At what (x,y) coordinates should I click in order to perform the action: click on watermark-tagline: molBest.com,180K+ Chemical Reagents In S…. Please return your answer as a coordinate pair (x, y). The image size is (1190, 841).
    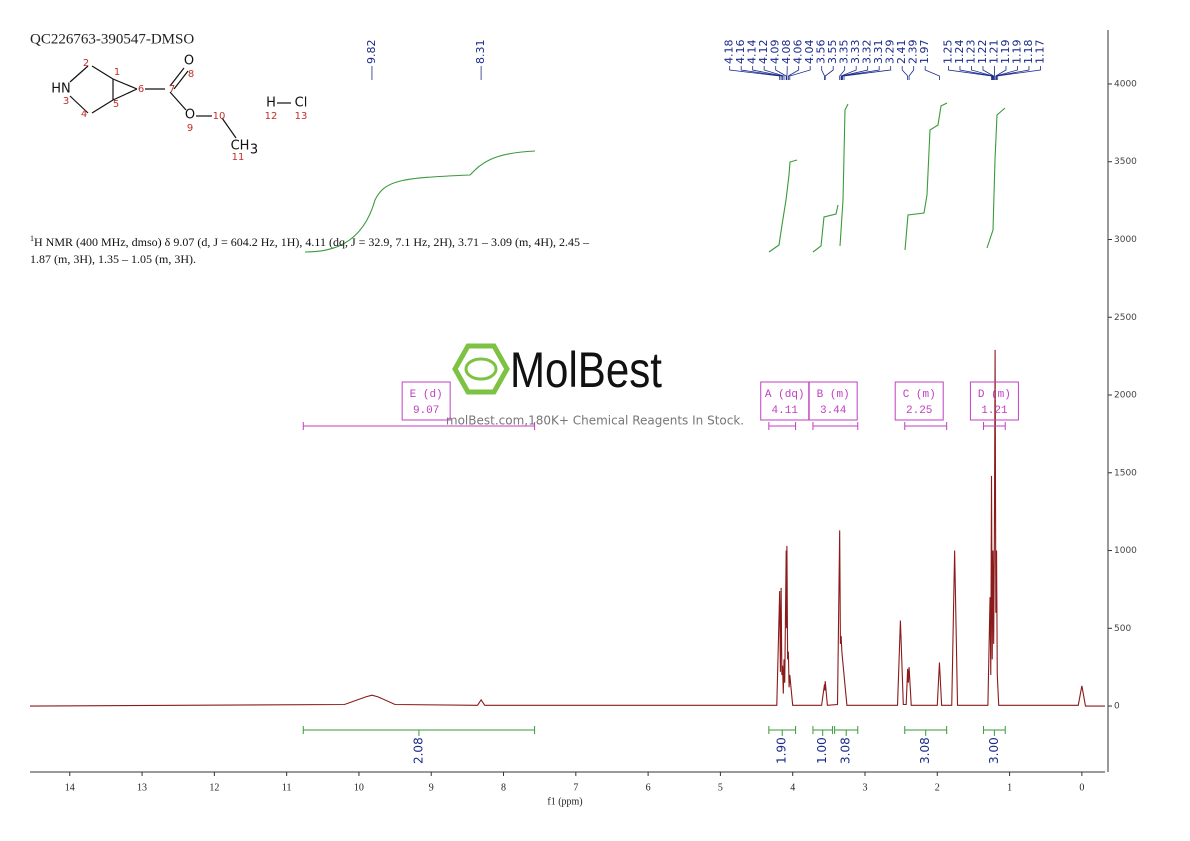
    Looking at the image, I should click on (595, 421).